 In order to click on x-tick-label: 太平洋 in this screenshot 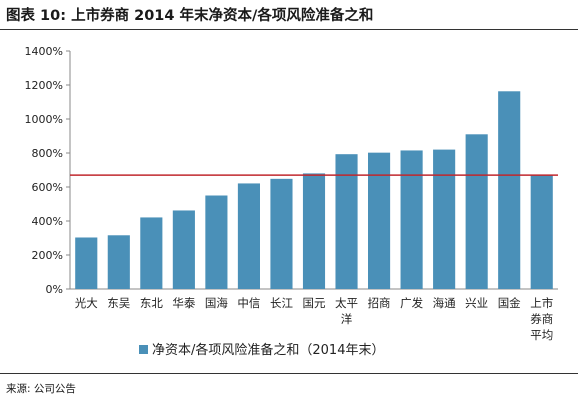, I will do `click(346, 311)`.